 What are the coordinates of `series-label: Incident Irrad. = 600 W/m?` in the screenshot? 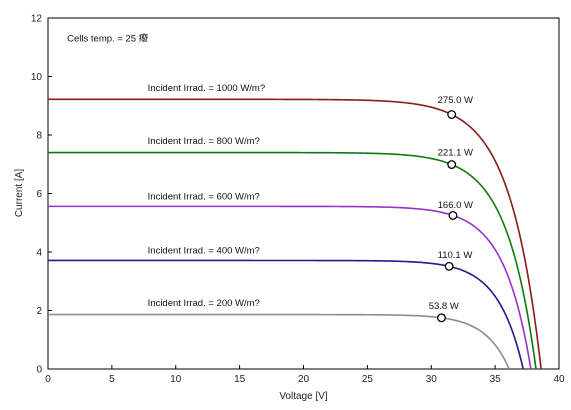 It's located at (204, 196).